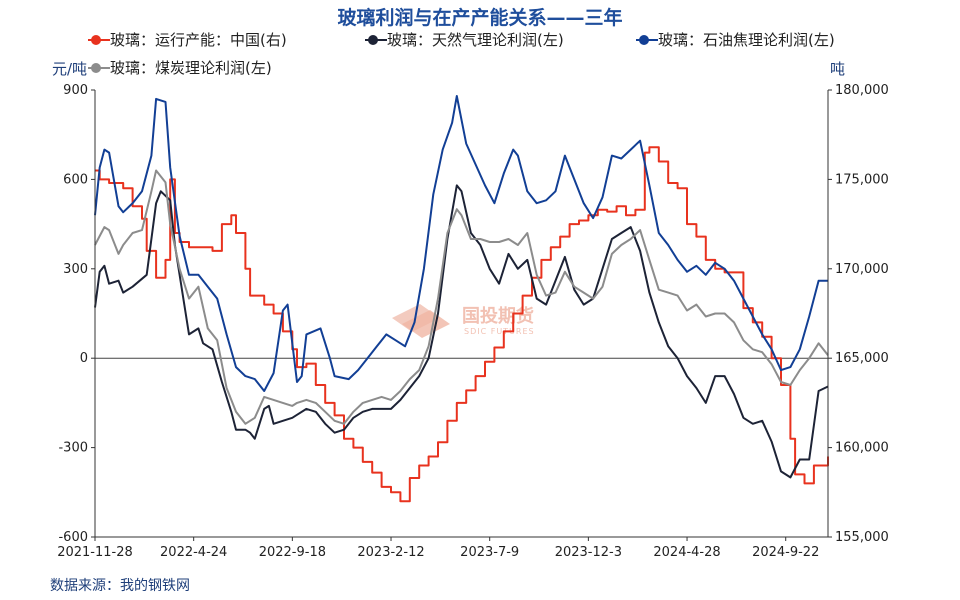 The height and width of the screenshot is (600, 960). I want to click on x-tick-label: 2023-12-3, so click(588, 552).